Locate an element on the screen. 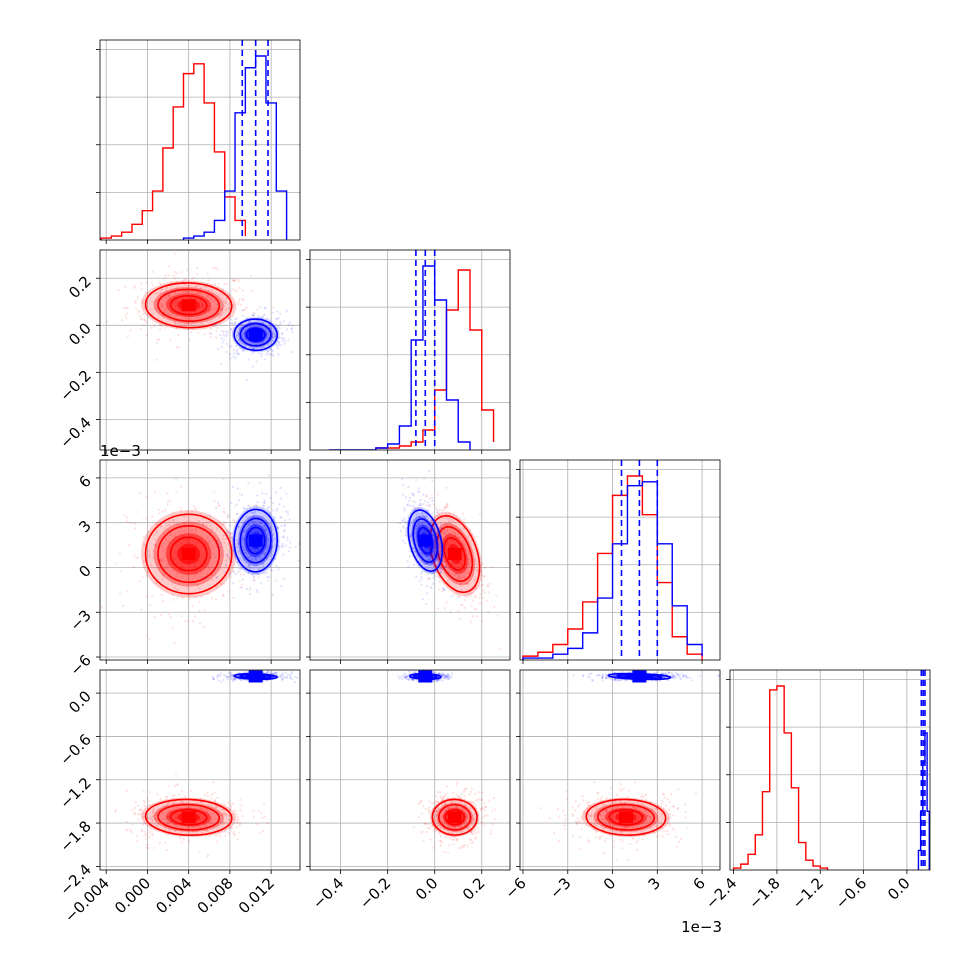 The height and width of the screenshot is (970, 970). panel-frame is located at coordinates (200, 140).